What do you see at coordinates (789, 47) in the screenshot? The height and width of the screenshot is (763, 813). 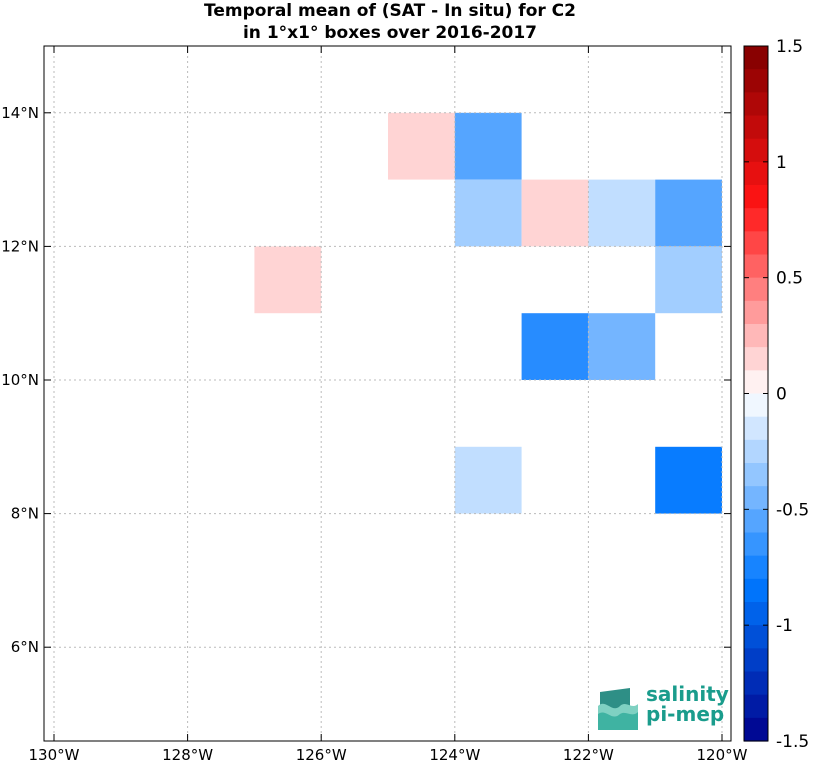 I see `colorbar-tick-label: 1.5` at bounding box center [789, 47].